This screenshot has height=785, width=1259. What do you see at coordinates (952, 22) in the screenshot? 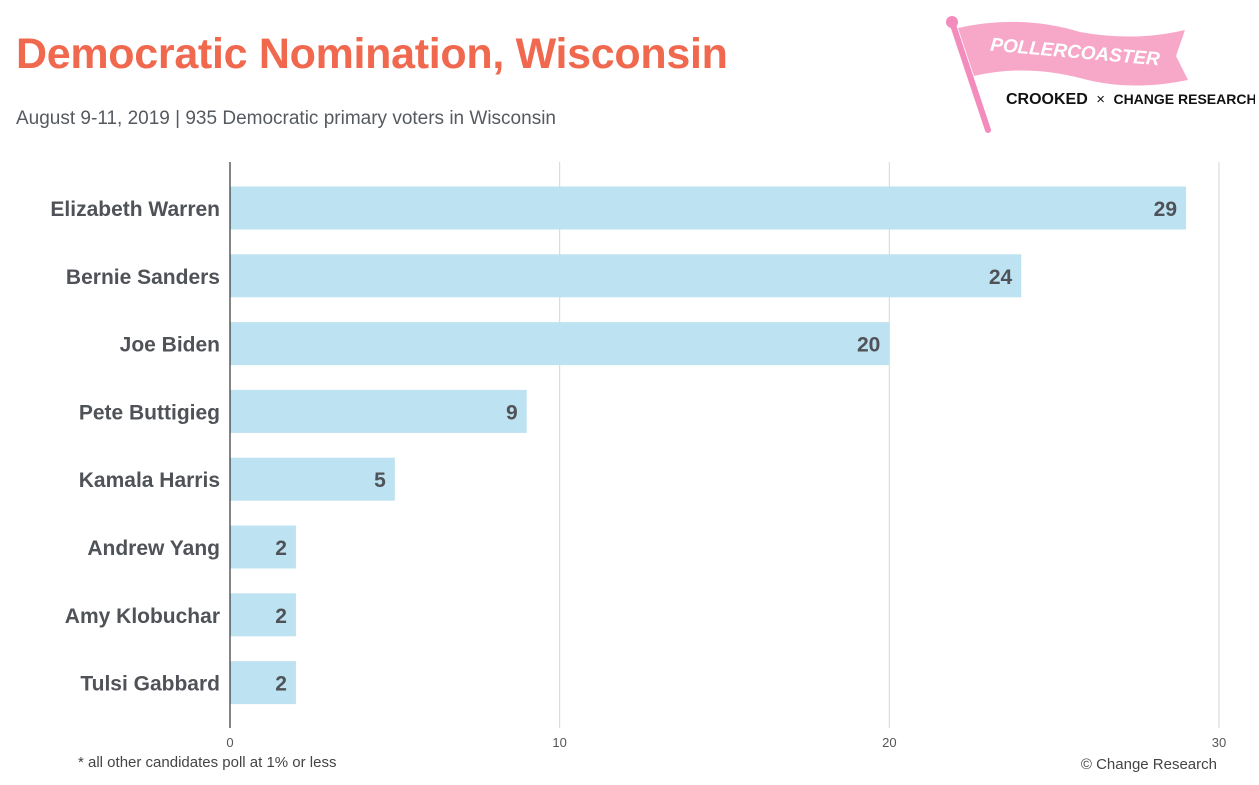
I see `flag-pole-top` at bounding box center [952, 22].